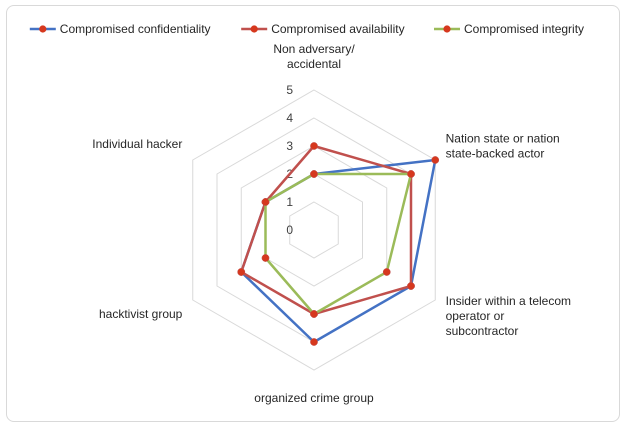 This screenshot has height=431, width=628. I want to click on legend-label: Compromised availability, so click(337, 29).